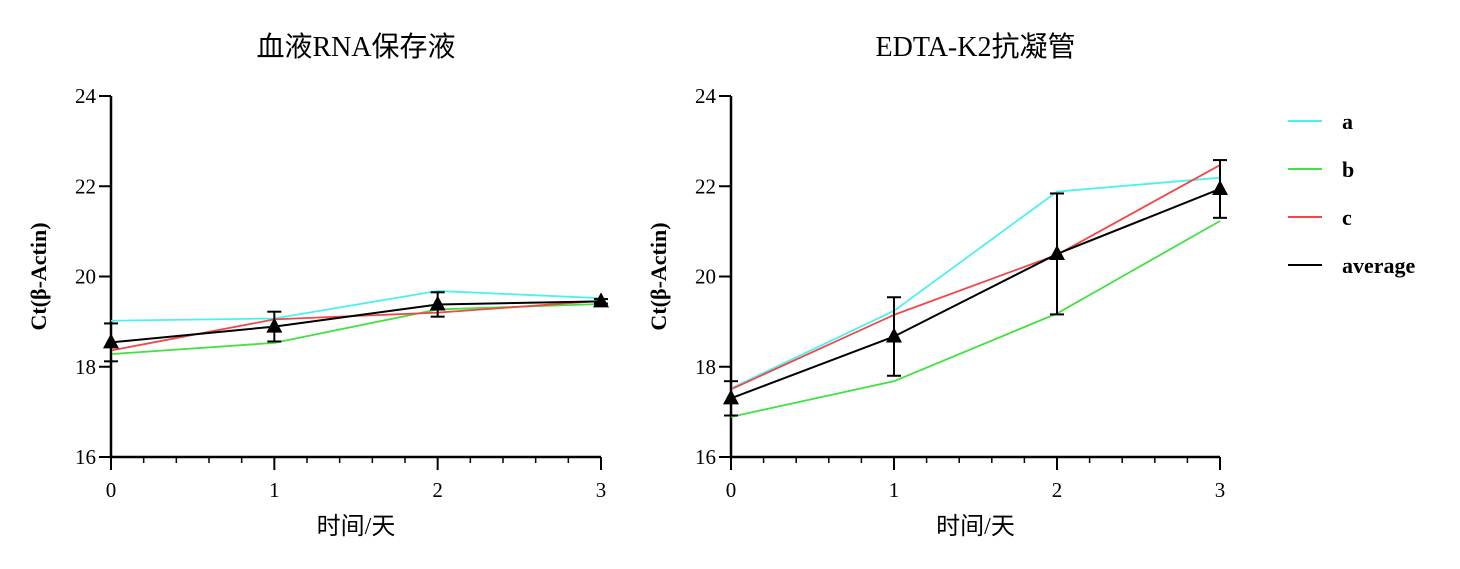  I want to click on legend-label-b: b, so click(1348, 169).